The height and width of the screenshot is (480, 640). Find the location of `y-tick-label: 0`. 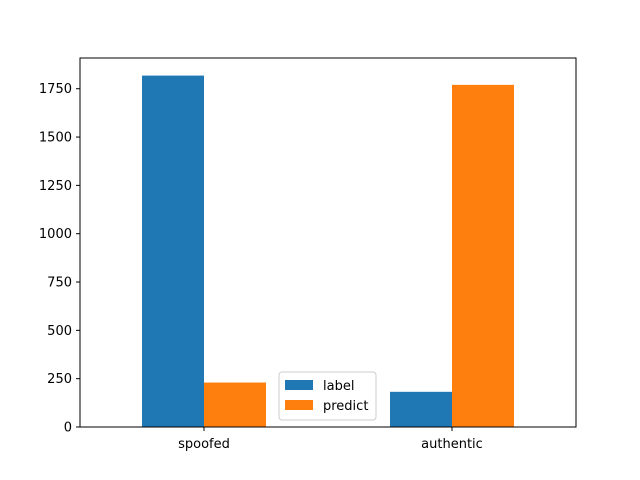

y-tick-label: 0 is located at coordinates (68, 428).